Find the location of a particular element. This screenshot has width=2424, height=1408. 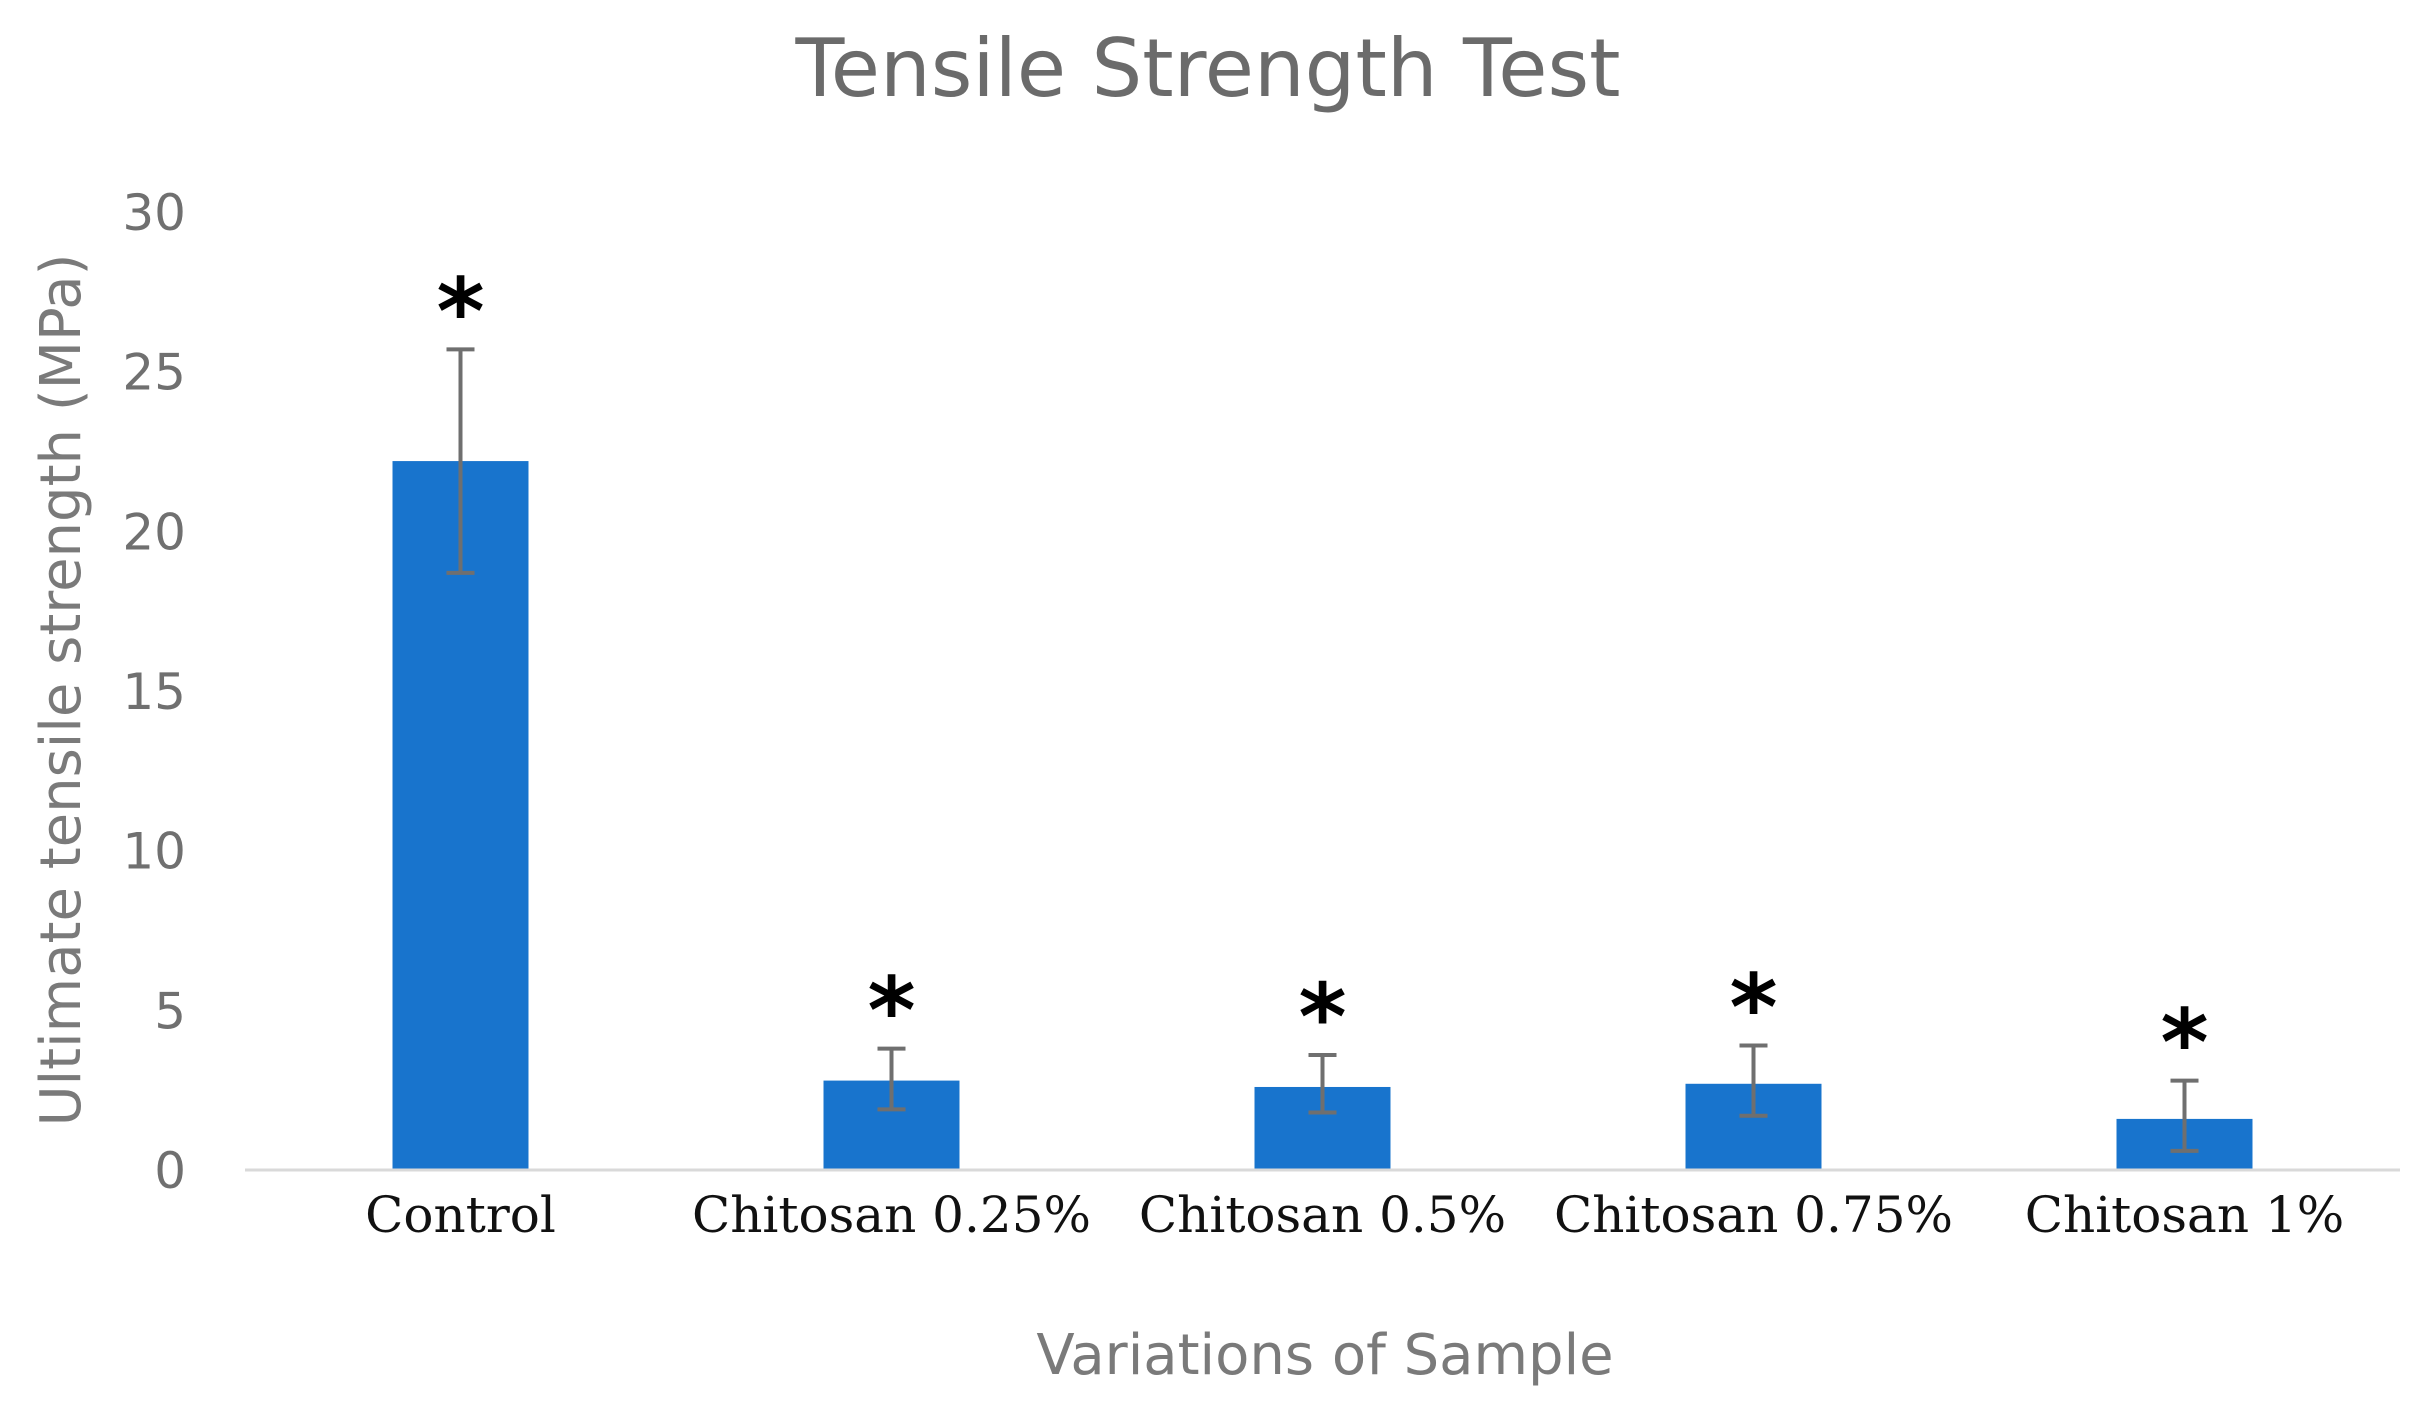

significance-marker-2: * is located at coordinates (891, 1011).